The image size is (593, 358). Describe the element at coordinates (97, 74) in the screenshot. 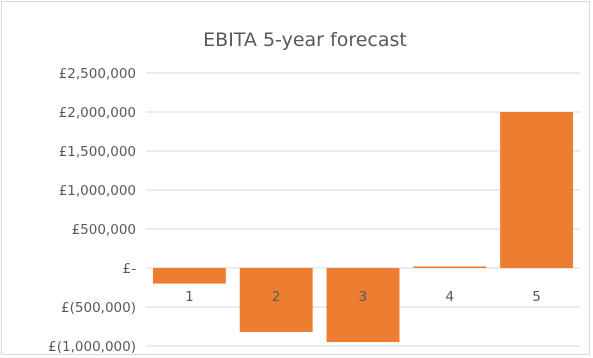

I see `y-tick-label: £2,500,000` at that location.